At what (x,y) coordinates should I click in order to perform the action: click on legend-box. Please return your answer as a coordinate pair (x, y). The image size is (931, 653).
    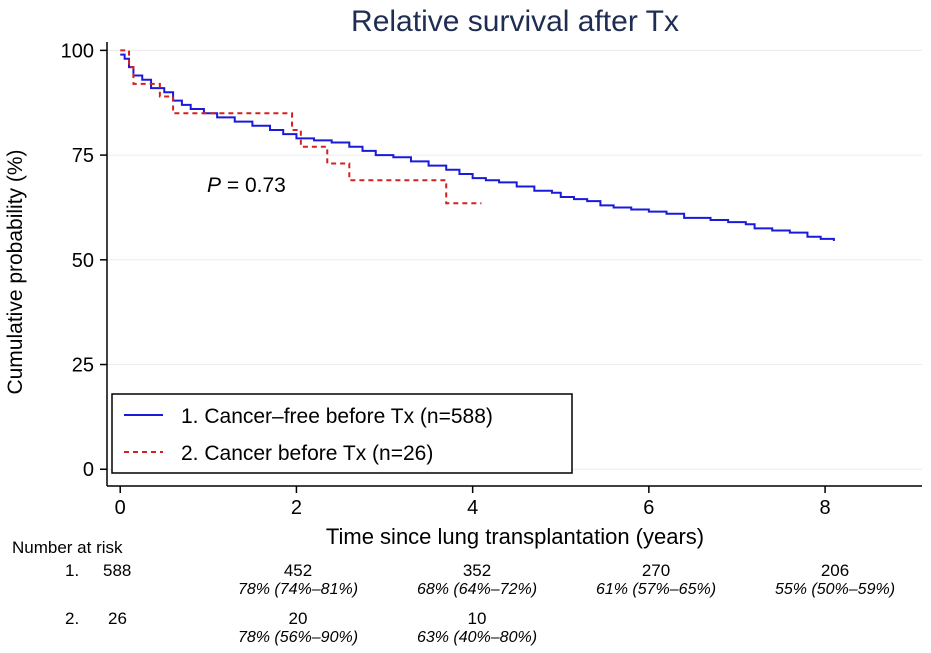
    Looking at the image, I should click on (342, 433).